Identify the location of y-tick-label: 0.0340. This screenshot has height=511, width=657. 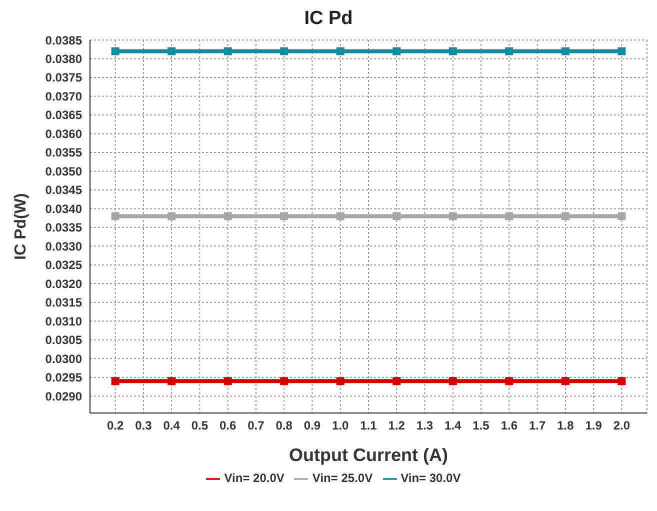
(63, 209).